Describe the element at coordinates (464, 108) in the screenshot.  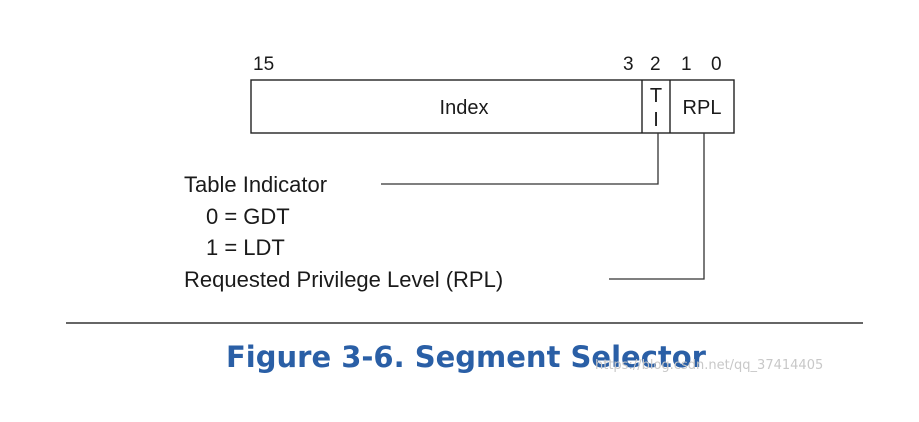
I see `index-field-label: Index` at that location.